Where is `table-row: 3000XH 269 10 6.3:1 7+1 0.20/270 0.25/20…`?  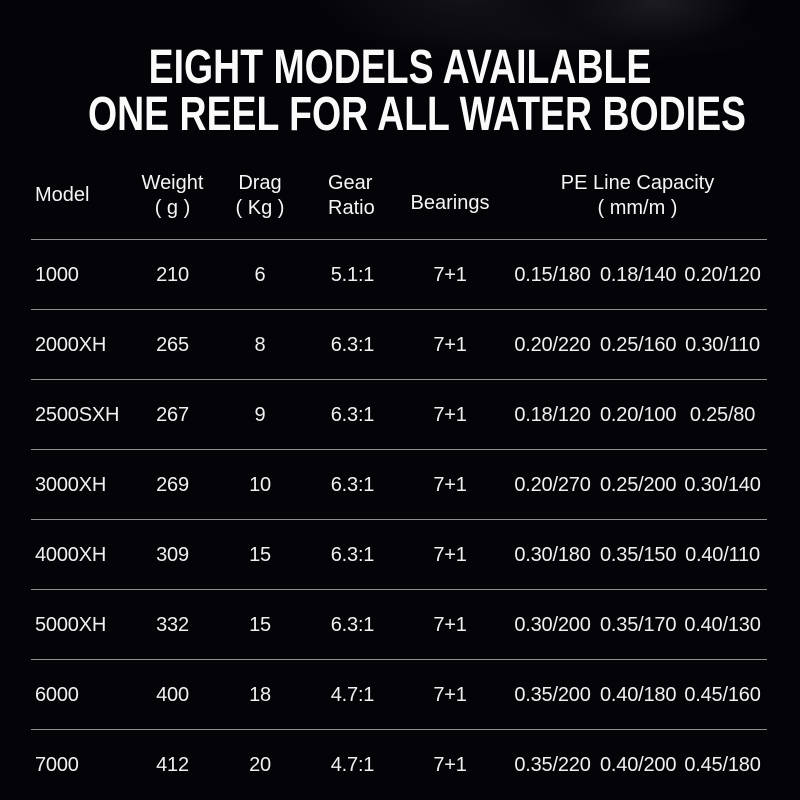 table-row: 3000XH 269 10 6.3:1 7+1 0.20/270 0.25/20… is located at coordinates (400, 485).